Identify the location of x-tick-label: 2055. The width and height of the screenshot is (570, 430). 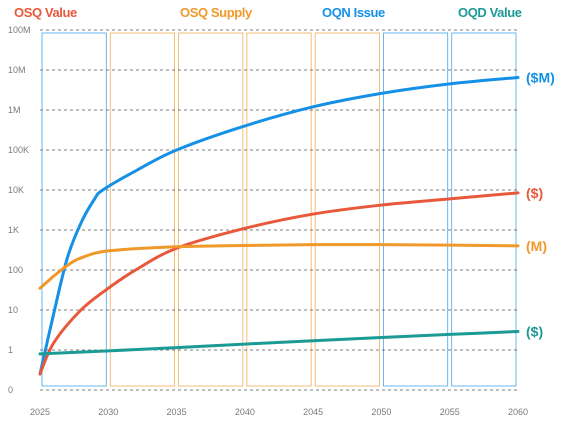
(450, 412).